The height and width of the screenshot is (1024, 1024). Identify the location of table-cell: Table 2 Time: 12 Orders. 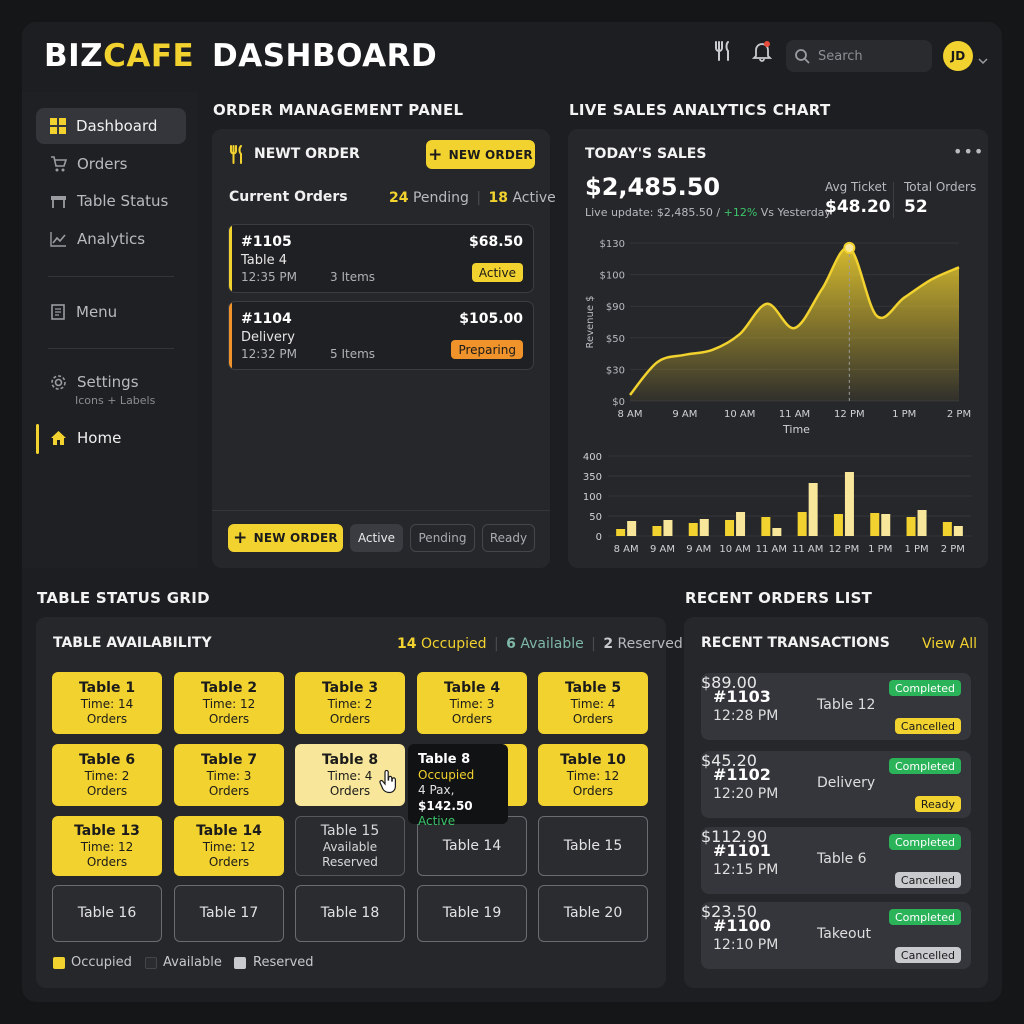
(229, 703).